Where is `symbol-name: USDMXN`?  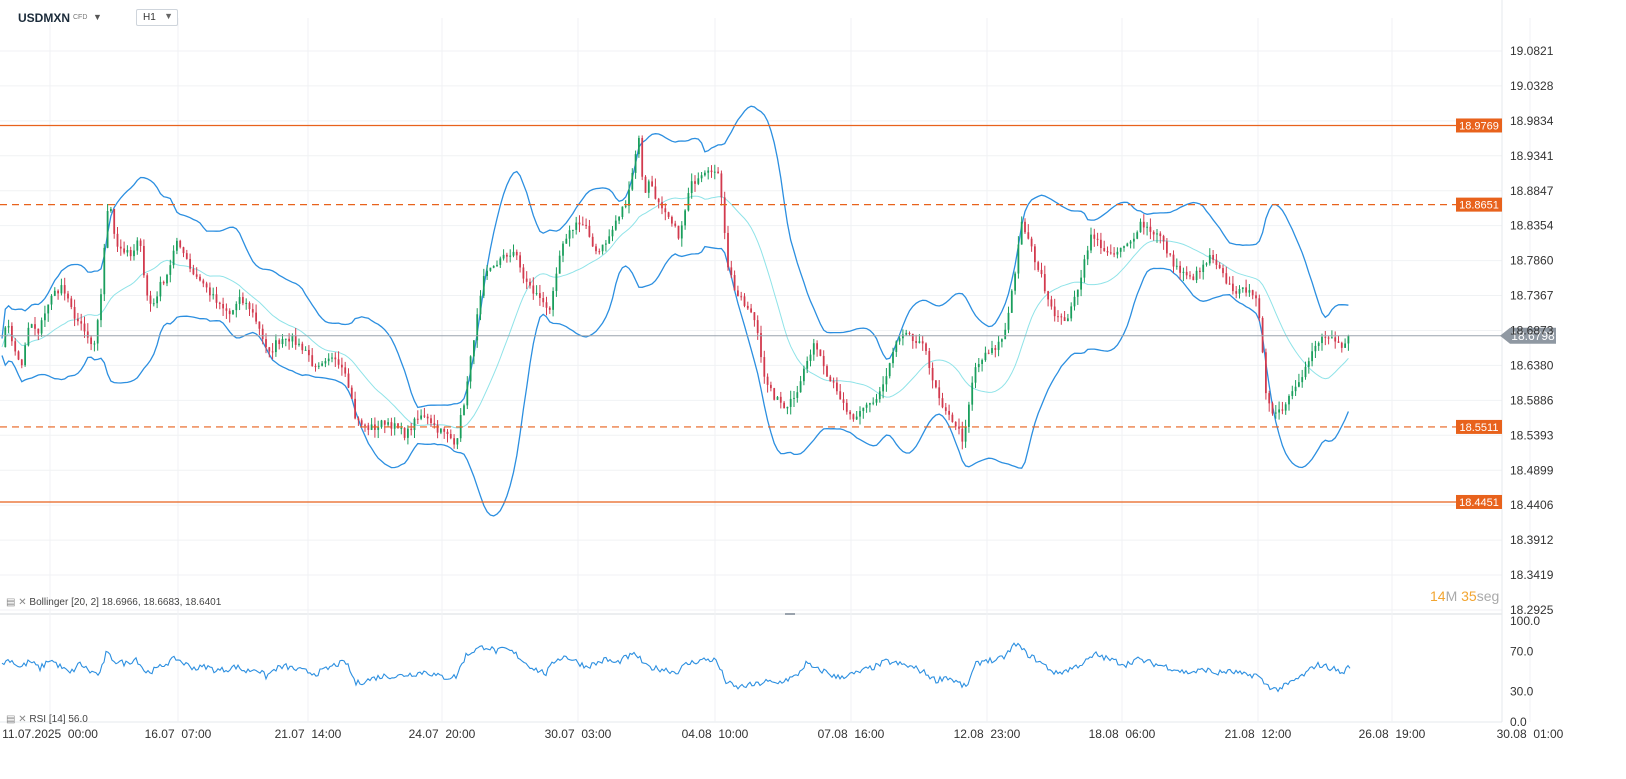
symbol-name: USDMXN is located at coordinates (44, 18).